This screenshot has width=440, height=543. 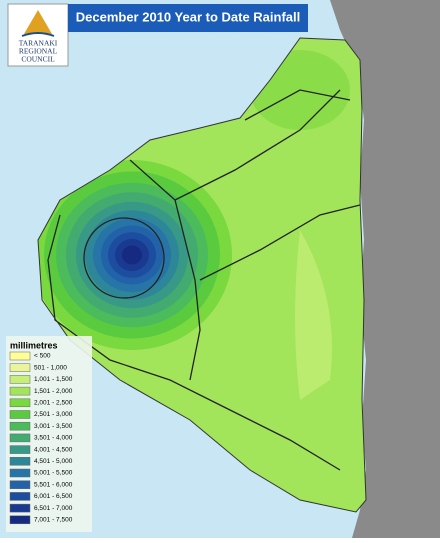 What do you see at coordinates (34, 345) in the screenshot?
I see `legend-title: millimetres` at bounding box center [34, 345].